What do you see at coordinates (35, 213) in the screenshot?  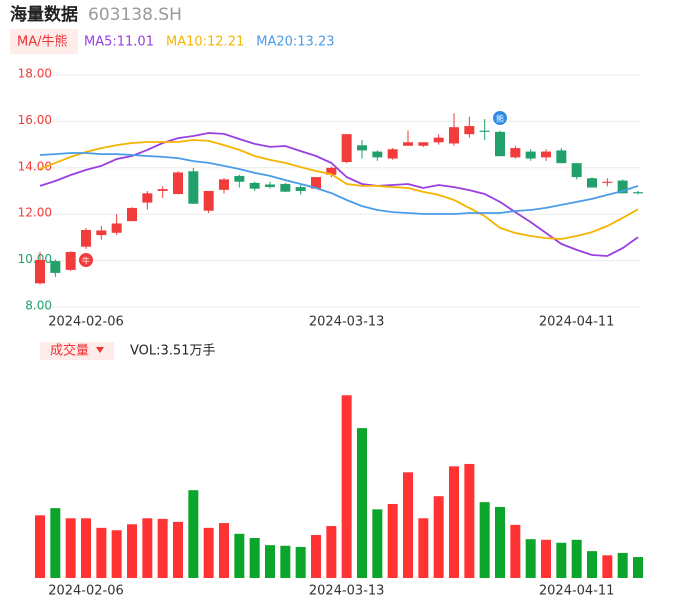 I see `y-tick-label: 12.00` at bounding box center [35, 213].